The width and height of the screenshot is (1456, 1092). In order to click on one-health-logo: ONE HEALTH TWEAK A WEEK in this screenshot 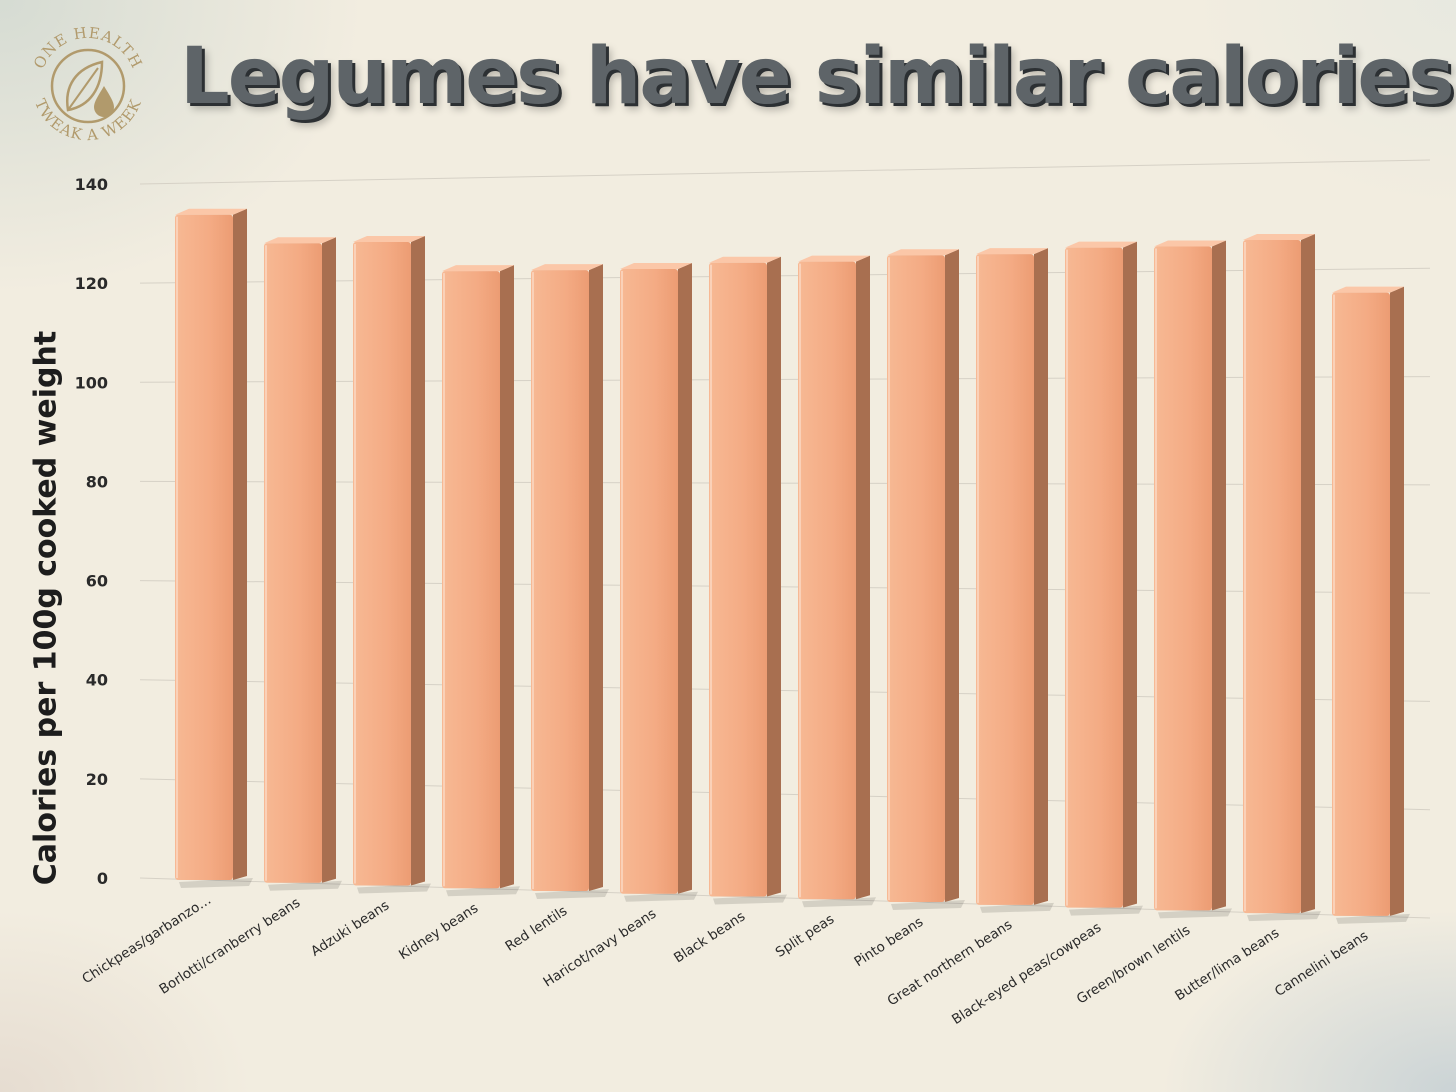, I will do `click(87, 84)`.